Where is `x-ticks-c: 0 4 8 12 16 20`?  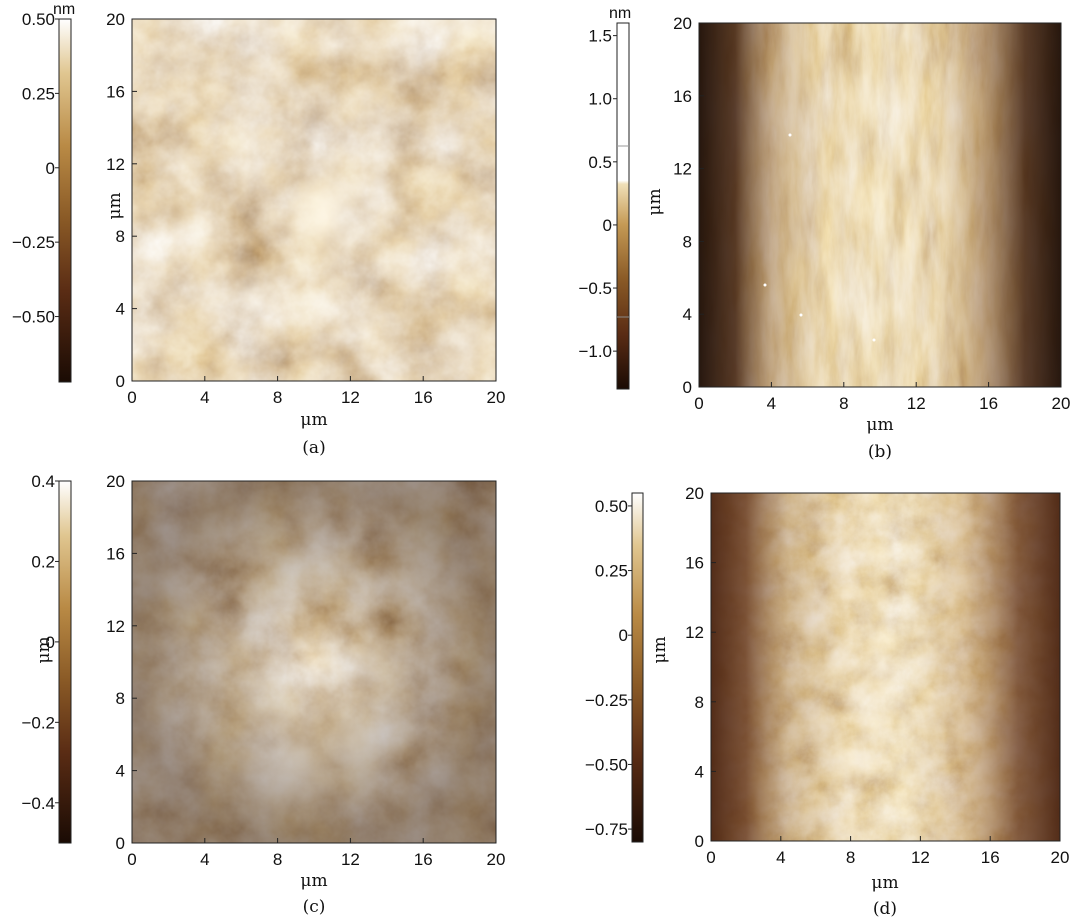 x-ticks-c: 0 4 8 12 16 20 is located at coordinates (316, 853).